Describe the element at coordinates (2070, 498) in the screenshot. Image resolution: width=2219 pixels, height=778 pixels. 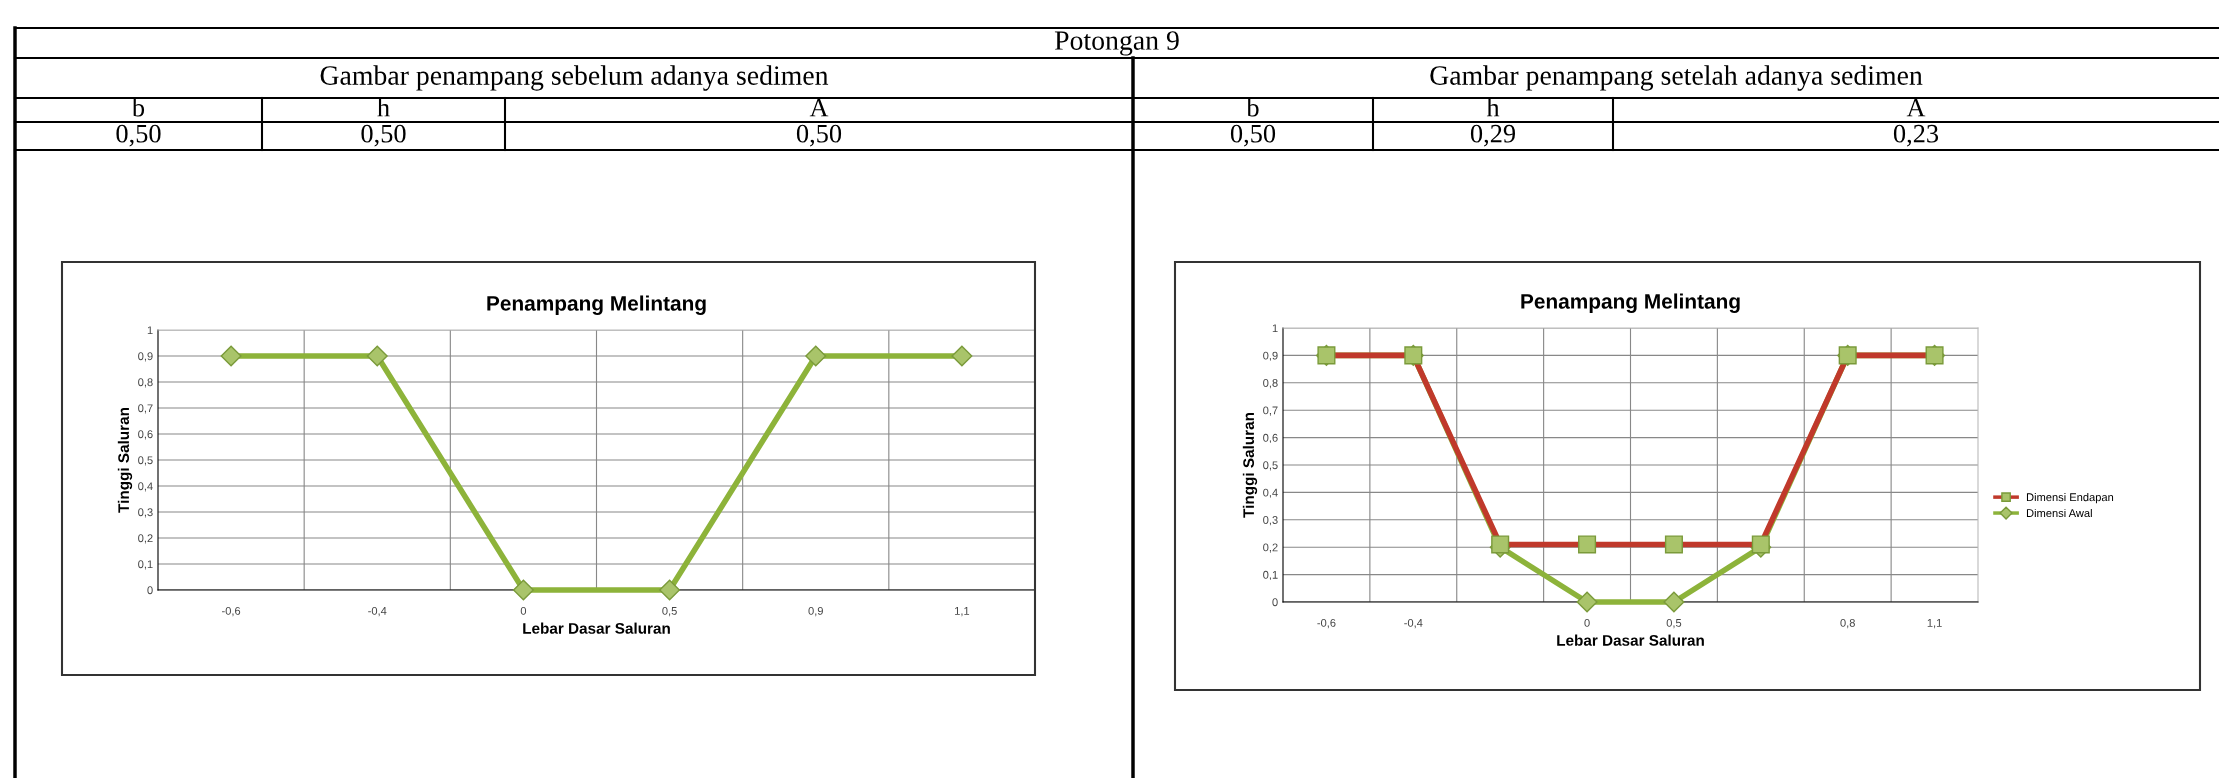
I see `legend-label: Dimensi Endapan` at that location.